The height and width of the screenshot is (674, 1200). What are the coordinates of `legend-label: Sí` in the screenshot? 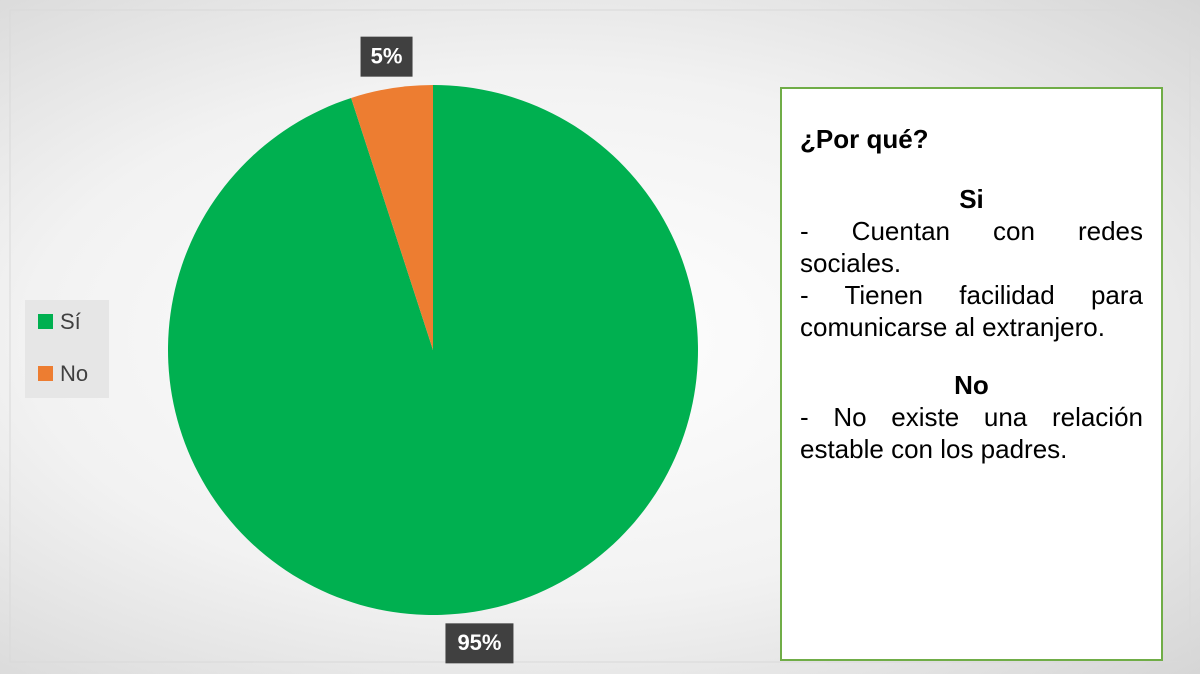 It's located at (70, 321).